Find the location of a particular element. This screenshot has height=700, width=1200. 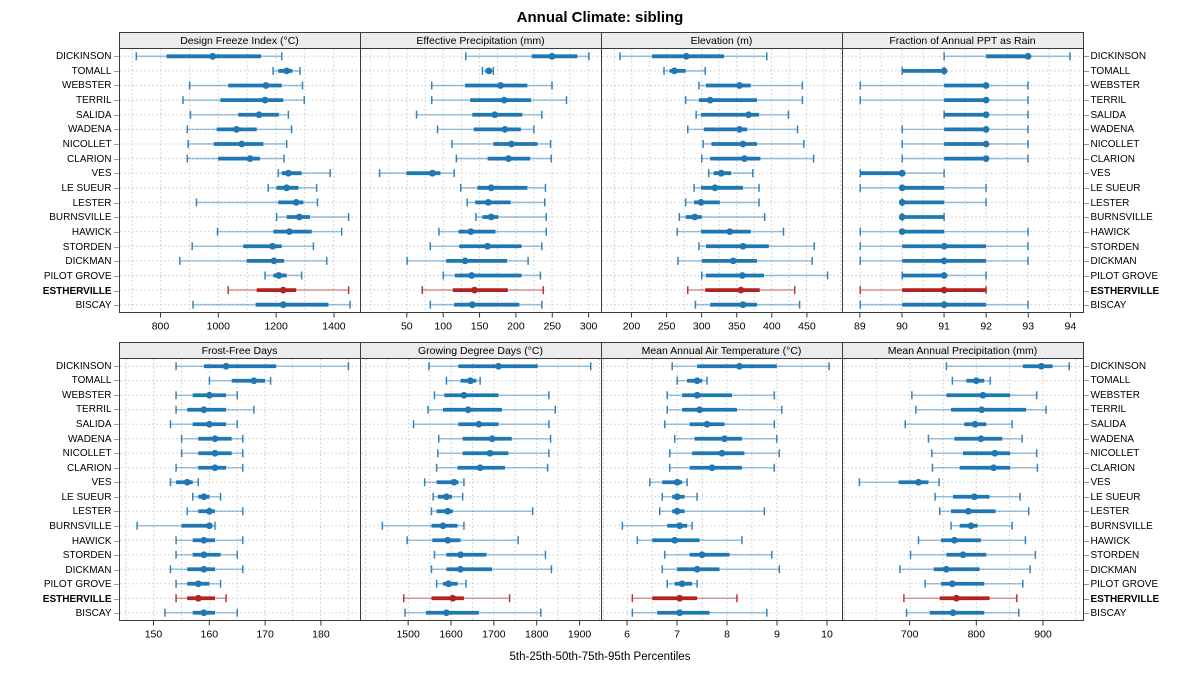

station-label: DICKINSON is located at coordinates (1140, 366).